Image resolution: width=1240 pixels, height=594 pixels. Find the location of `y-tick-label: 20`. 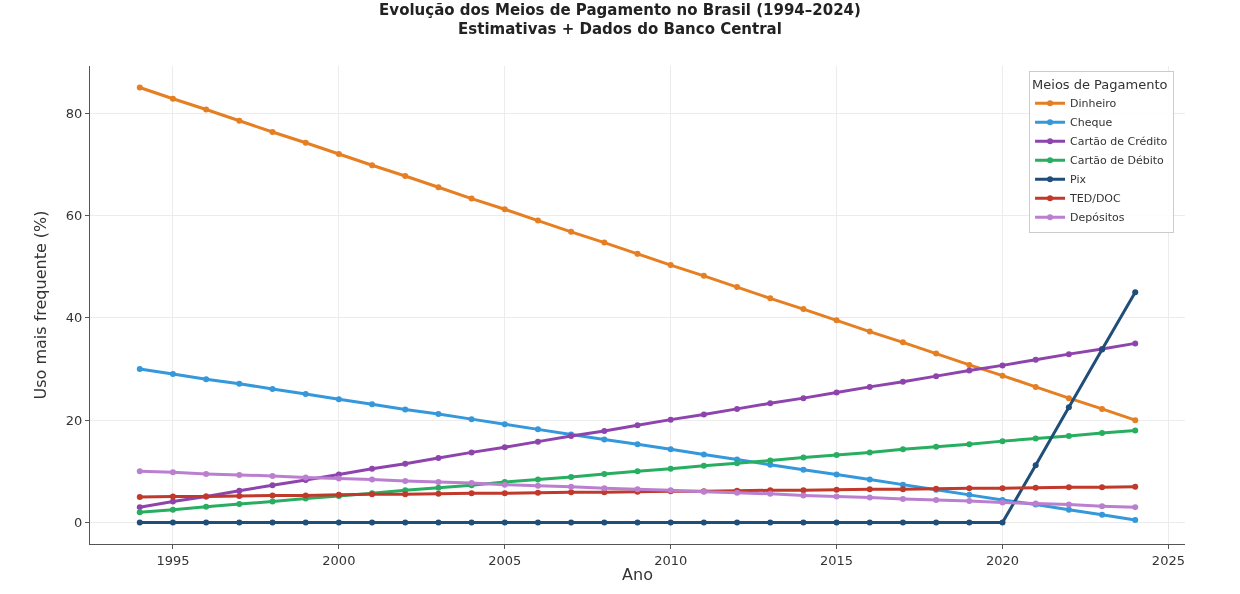

y-tick-label: 20 is located at coordinates (74, 420).